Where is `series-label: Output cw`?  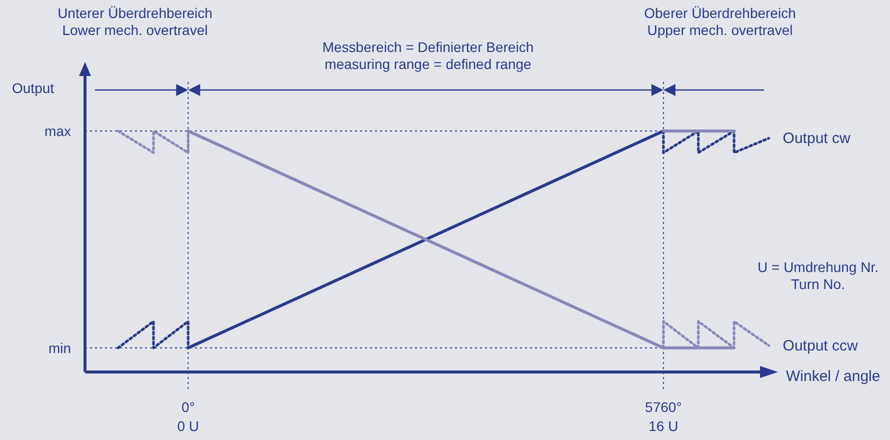
series-label: Output cw is located at coordinates (816, 139).